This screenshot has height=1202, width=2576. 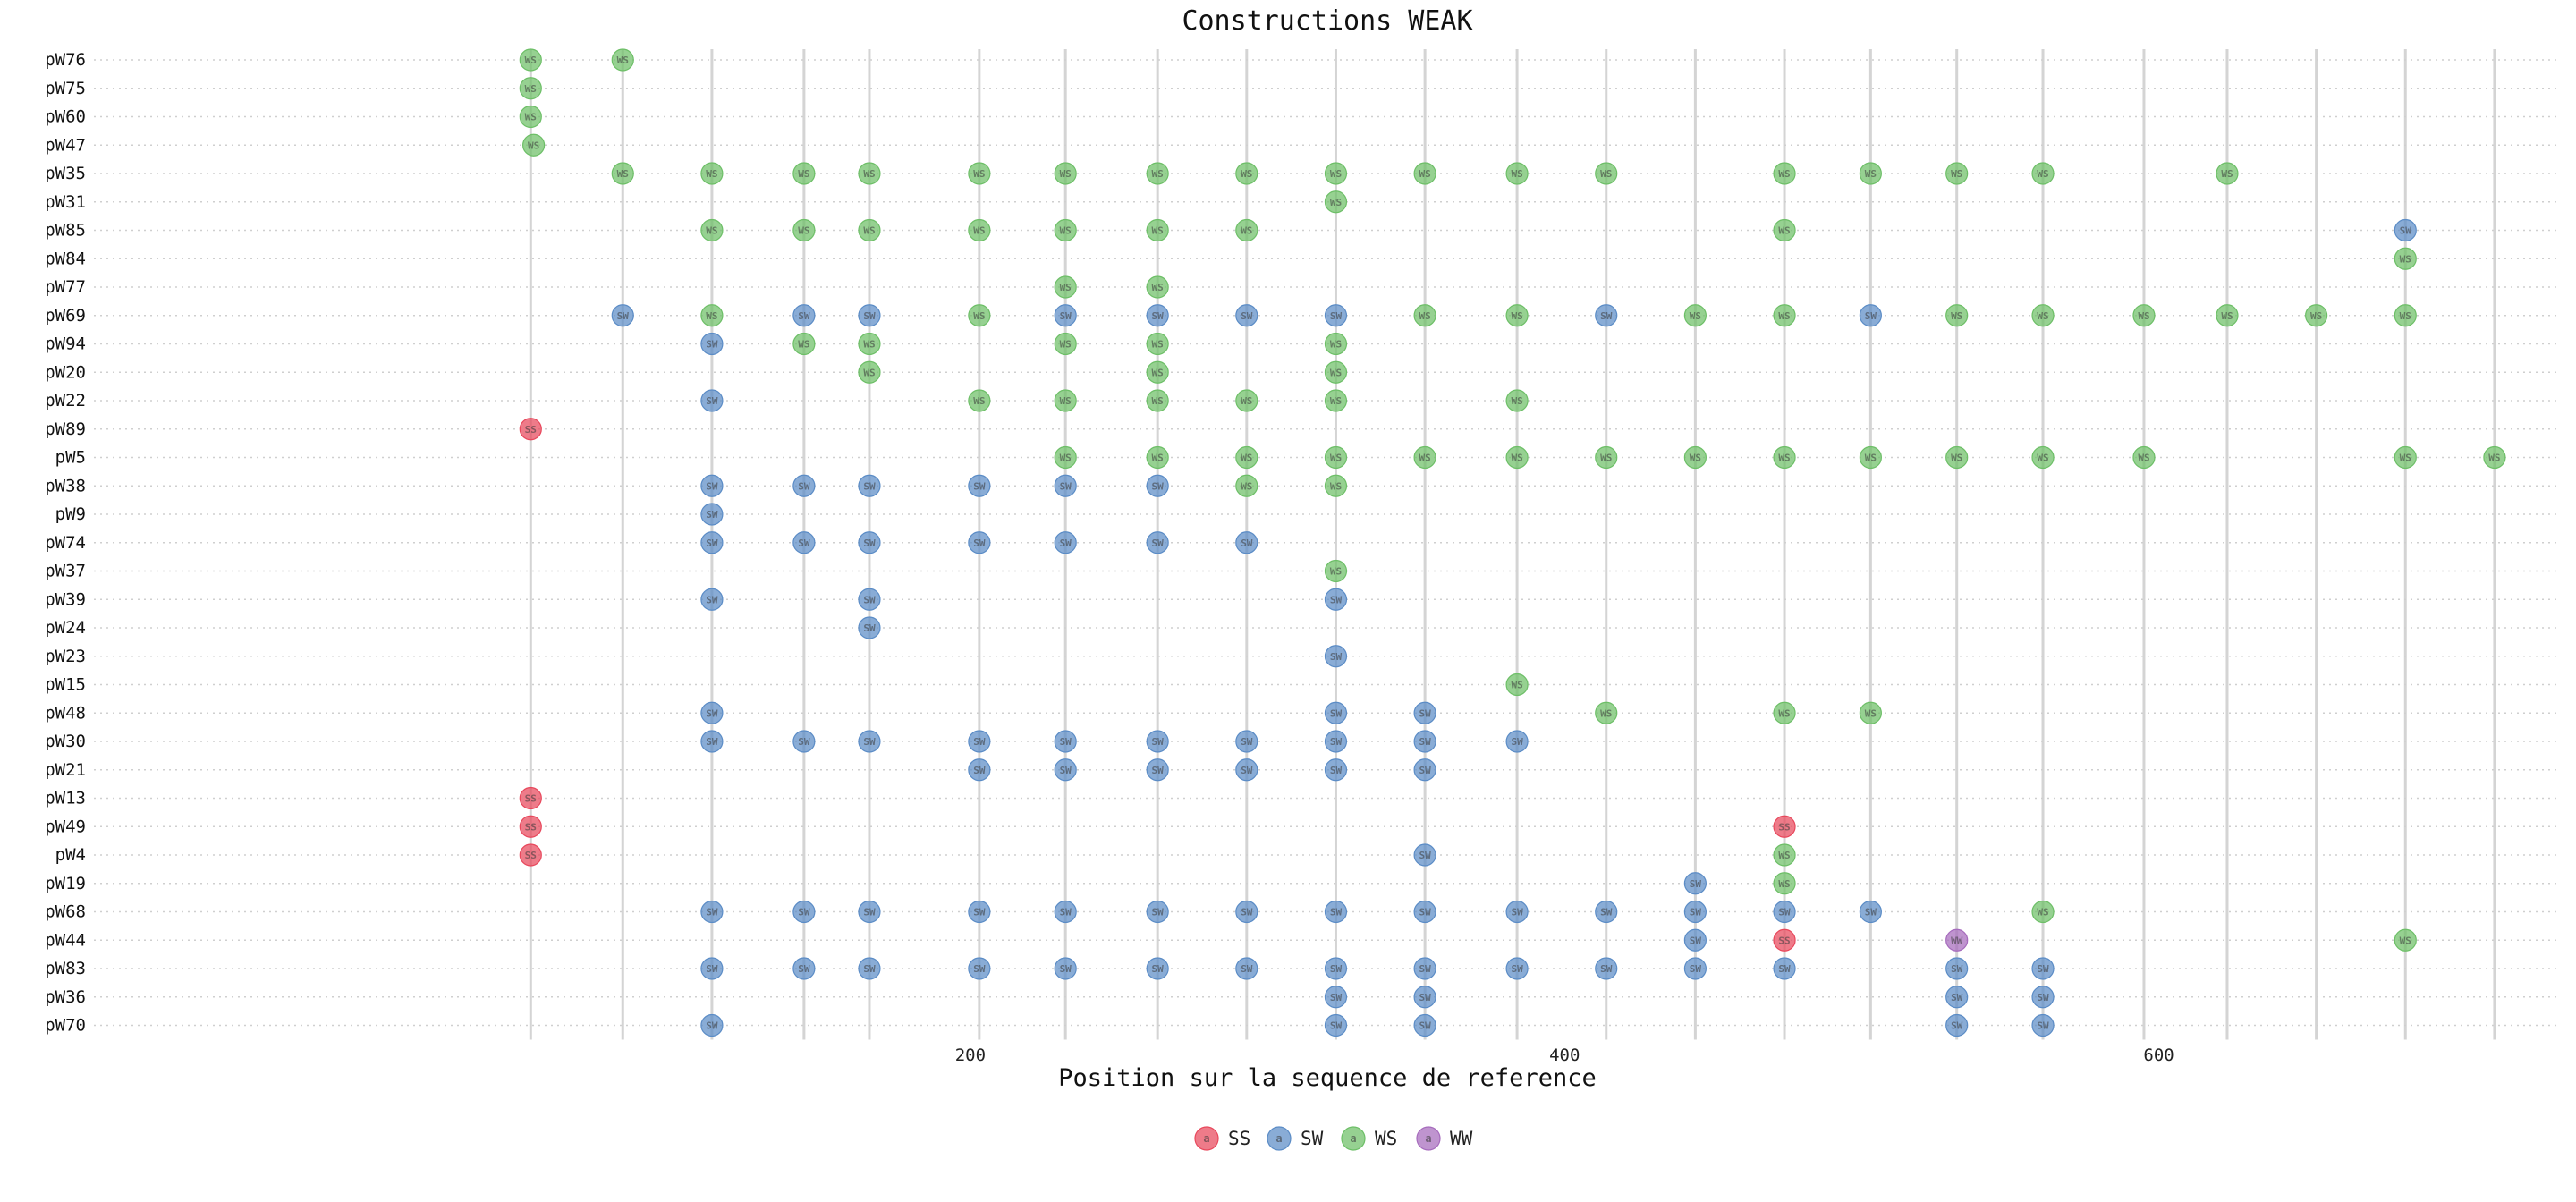 I want to click on y-tick-label: pW75, so click(x=65, y=88).